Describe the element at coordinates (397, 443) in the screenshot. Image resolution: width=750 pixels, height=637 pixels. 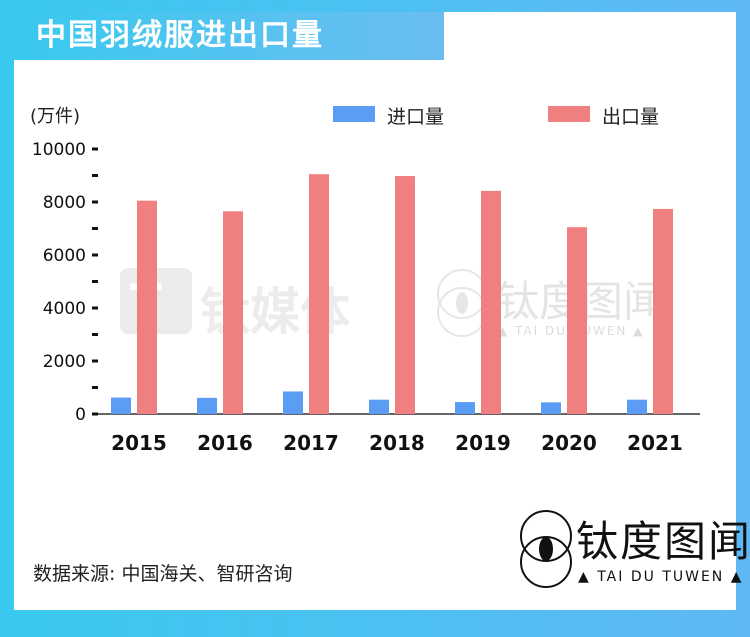
I see `x-tick-label: 2018` at that location.